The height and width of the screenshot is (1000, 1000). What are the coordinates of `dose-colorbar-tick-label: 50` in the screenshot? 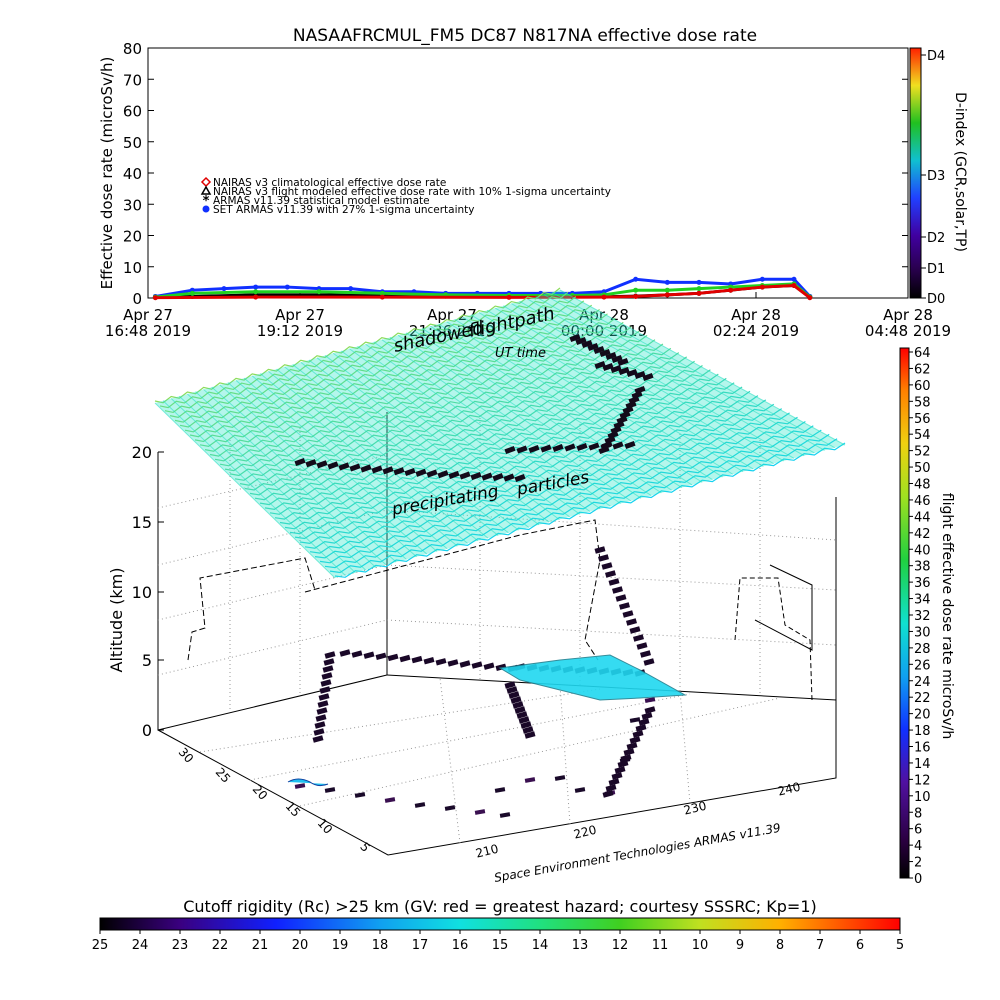 It's located at (922, 468).